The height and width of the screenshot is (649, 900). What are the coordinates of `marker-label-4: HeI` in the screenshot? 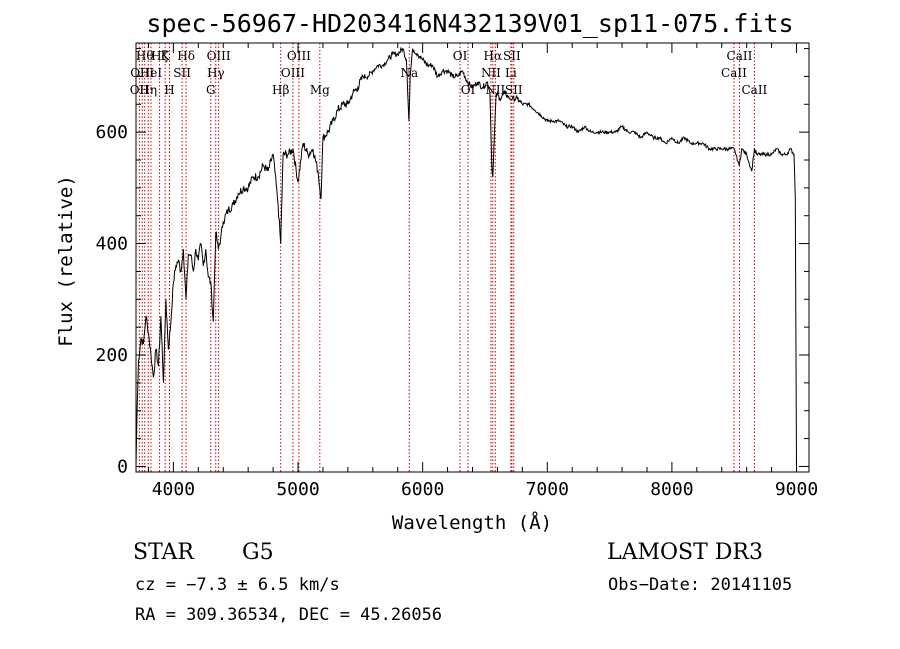 It's located at (151, 73).